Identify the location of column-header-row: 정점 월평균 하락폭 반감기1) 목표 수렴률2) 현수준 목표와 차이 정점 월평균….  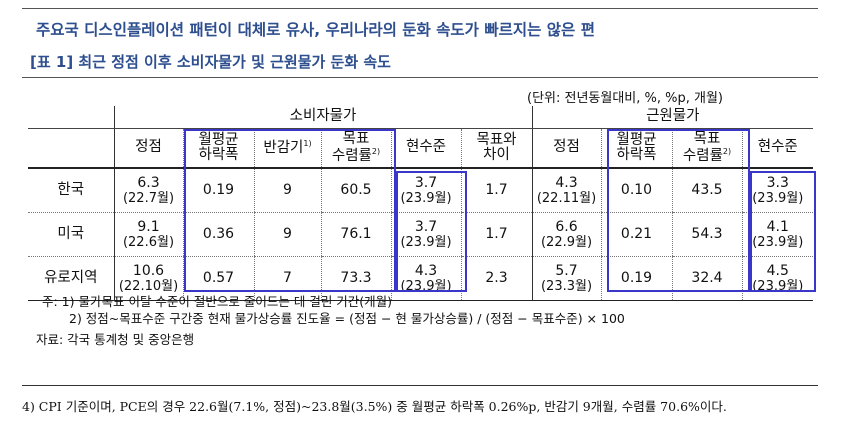
(435, 148).